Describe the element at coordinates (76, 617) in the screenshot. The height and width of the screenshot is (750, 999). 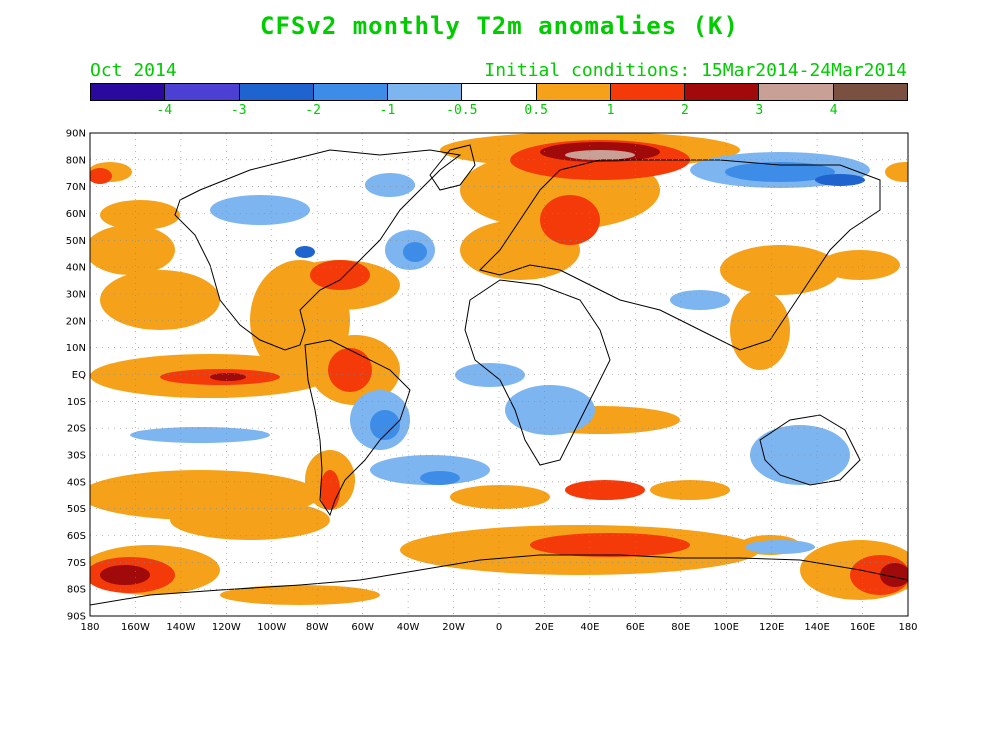
I see `latitude-label: 90S` at that location.